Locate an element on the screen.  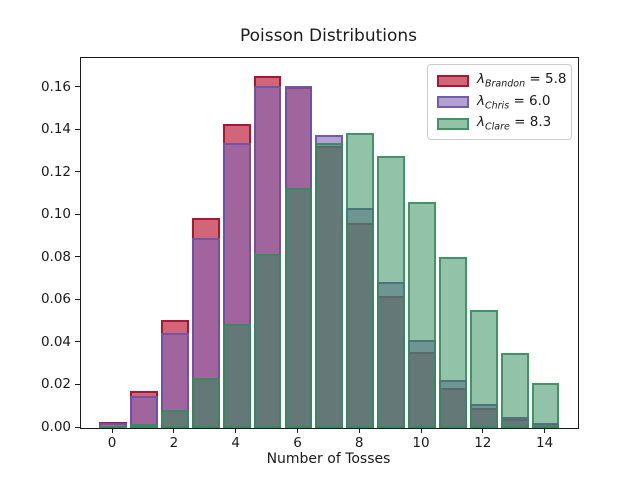
legend: λBrandon = 5.8 λChris = 6.0 λClare = 8.3 is located at coordinates (499, 102).